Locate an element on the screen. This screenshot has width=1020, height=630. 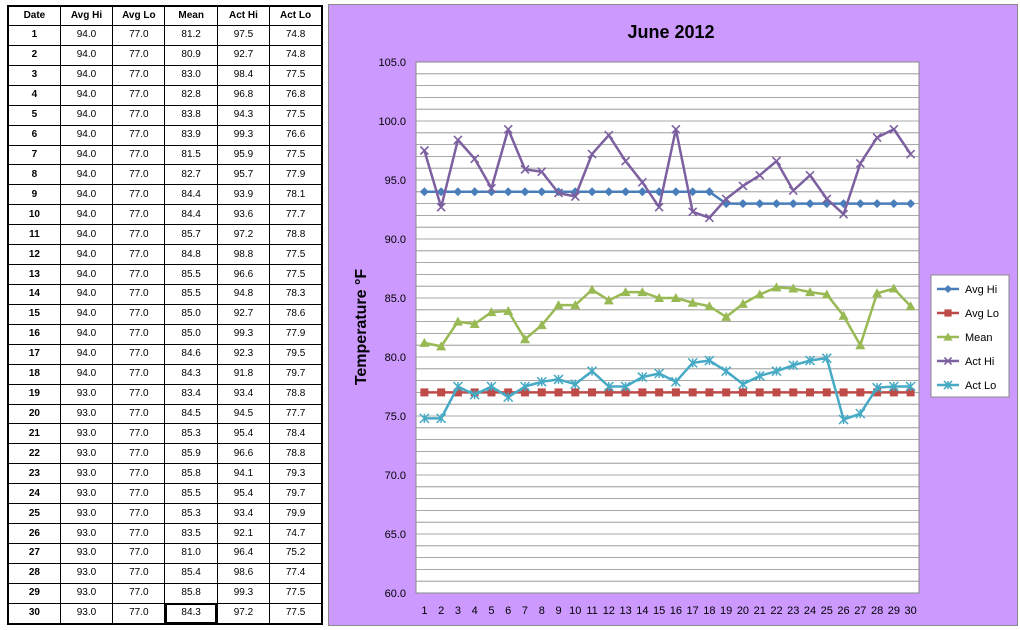
legend: Avg Hi Avg Lo Mean Act Hi Act Lo is located at coordinates (970, 336).